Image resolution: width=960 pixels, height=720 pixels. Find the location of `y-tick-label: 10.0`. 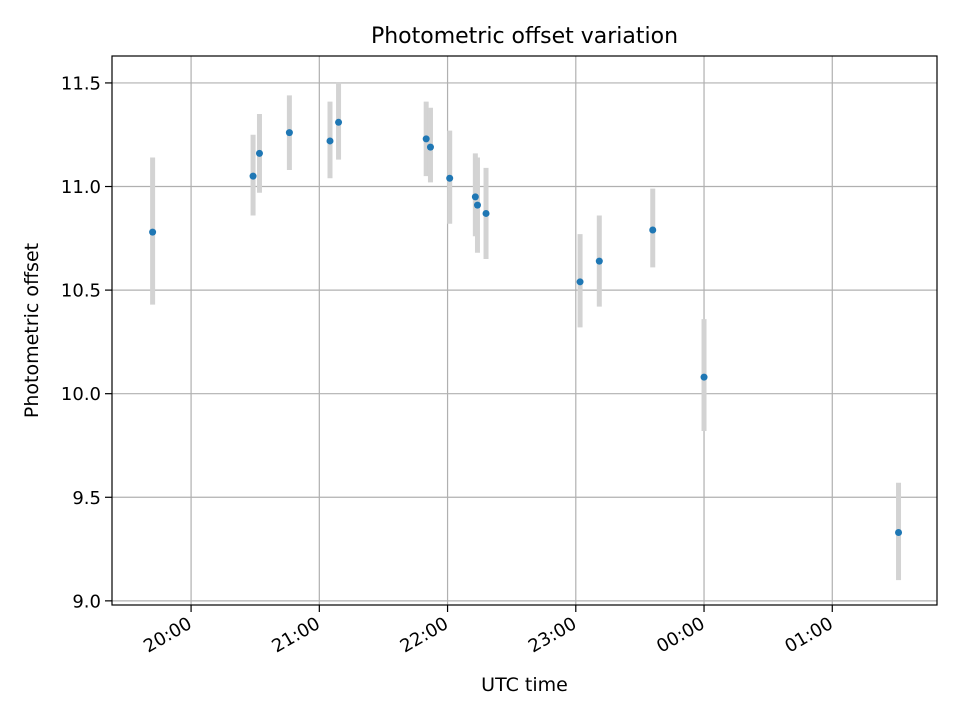

y-tick-label: 10.0 is located at coordinates (81, 394).